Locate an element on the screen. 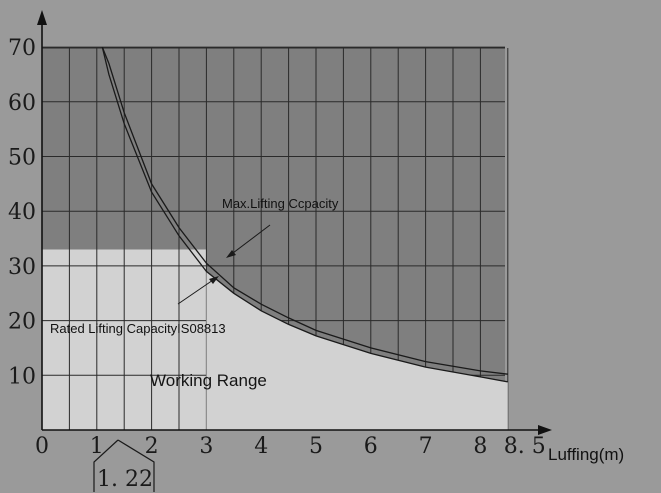 Image resolution: width=661 pixels, height=493 pixels. max-capacity-label: Max.Lifting Ccpacity is located at coordinates (280, 203).